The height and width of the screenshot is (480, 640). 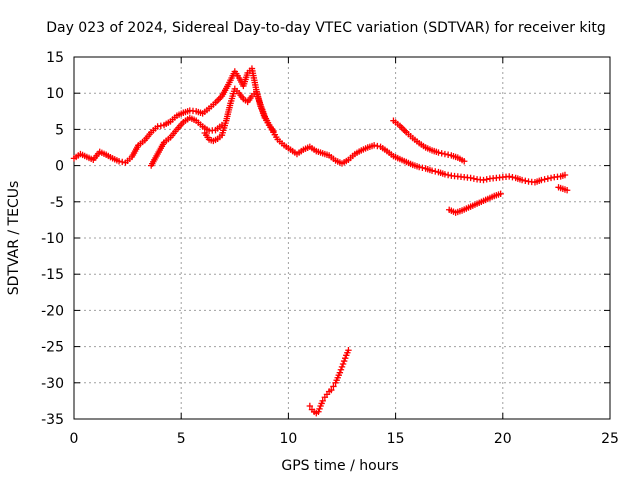 What do you see at coordinates (59, 130) in the screenshot?
I see `y-tick-label: 5` at bounding box center [59, 130].